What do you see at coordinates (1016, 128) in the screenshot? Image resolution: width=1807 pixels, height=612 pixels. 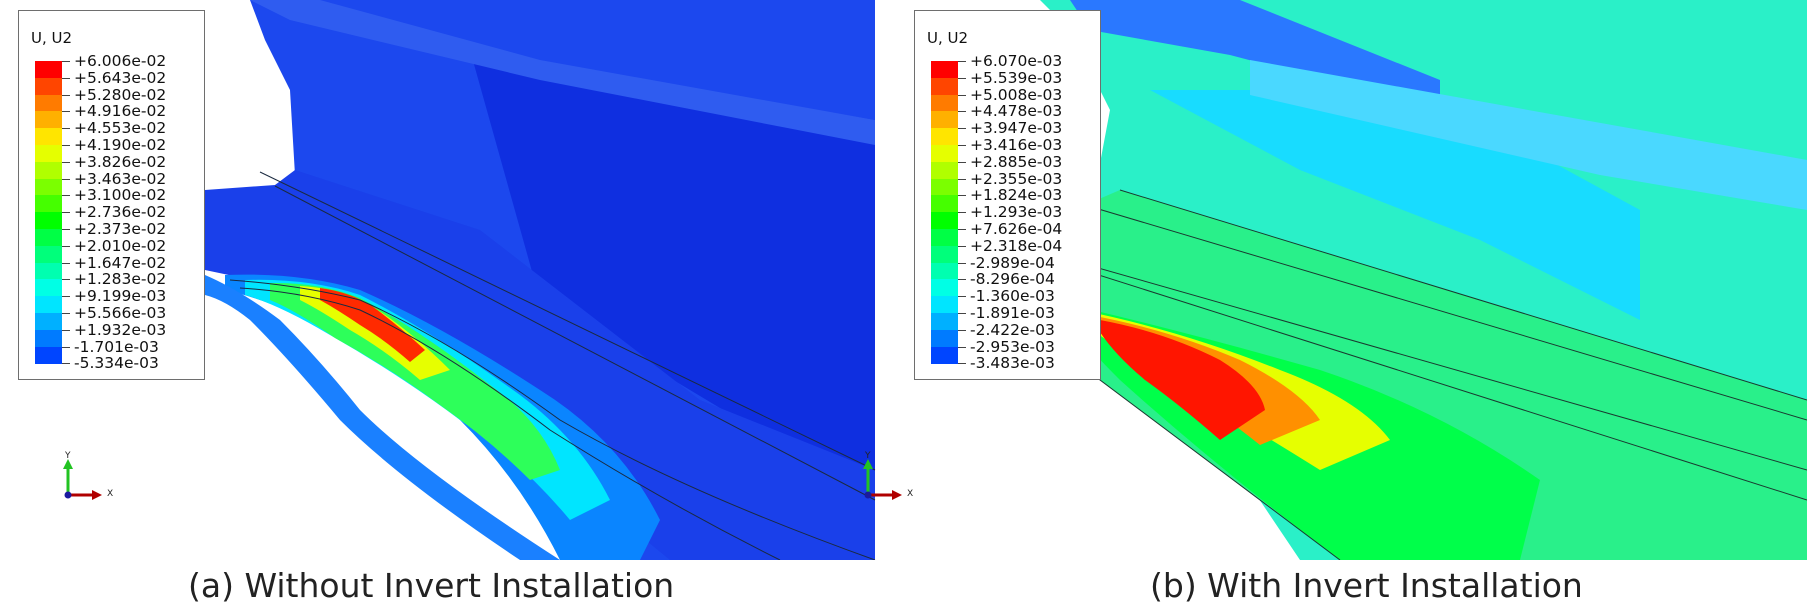 I see `legend-label: +3.947e-03` at bounding box center [1016, 128].